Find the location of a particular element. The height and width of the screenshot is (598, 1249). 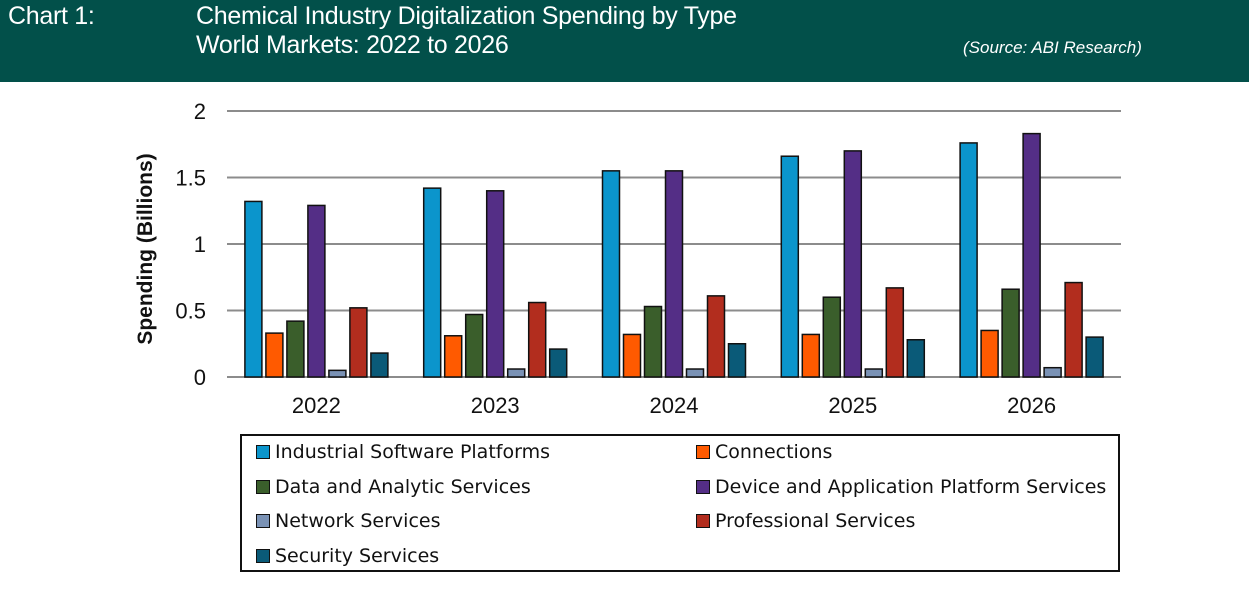

bar-security-services-2025 is located at coordinates (916, 358).